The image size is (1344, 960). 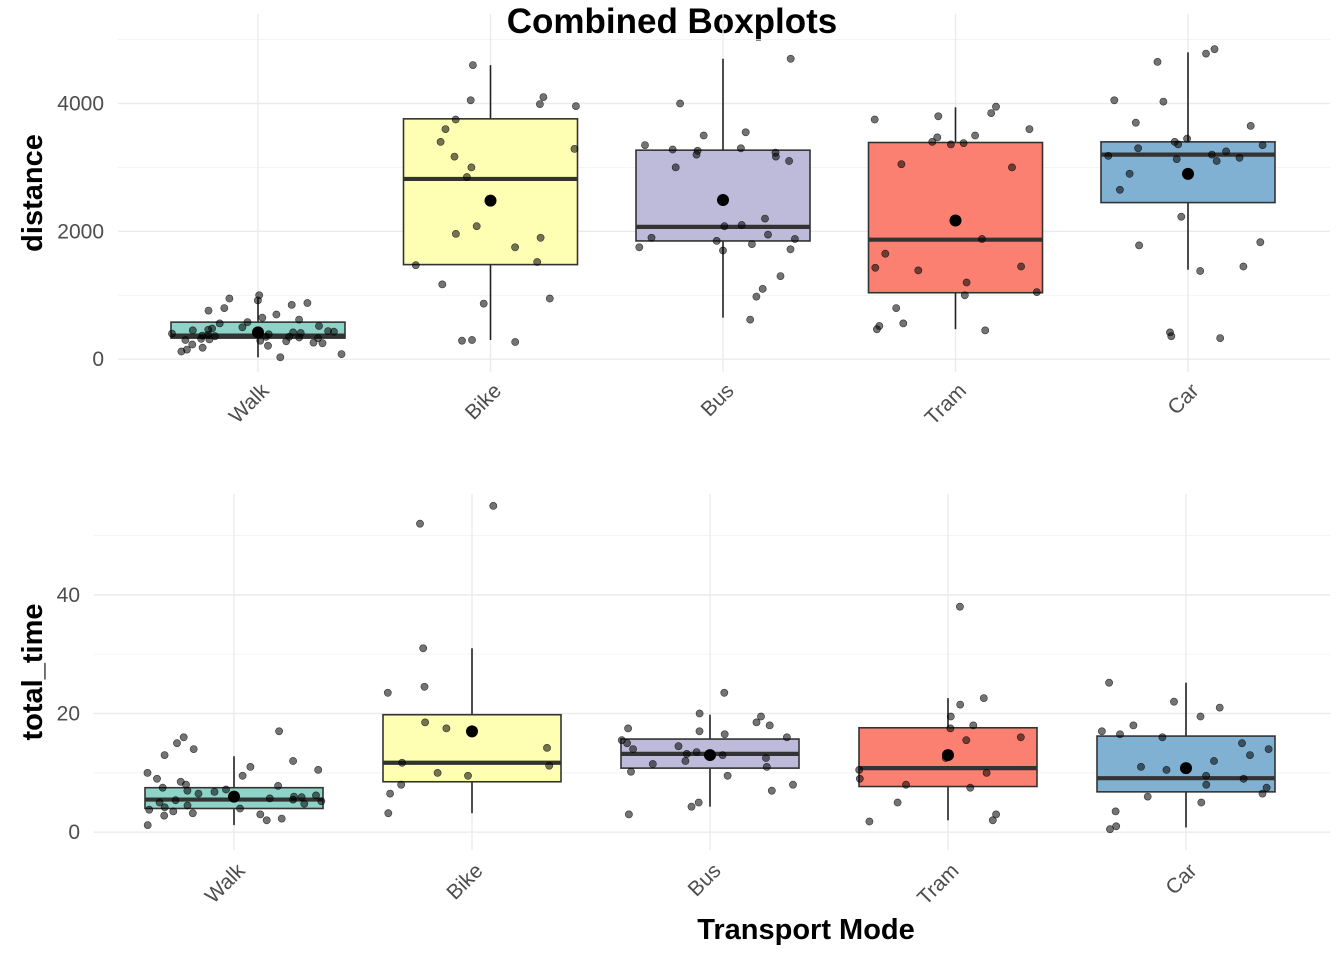 What do you see at coordinates (705, 880) in the screenshot?
I see `x-tick-label: Bus` at bounding box center [705, 880].